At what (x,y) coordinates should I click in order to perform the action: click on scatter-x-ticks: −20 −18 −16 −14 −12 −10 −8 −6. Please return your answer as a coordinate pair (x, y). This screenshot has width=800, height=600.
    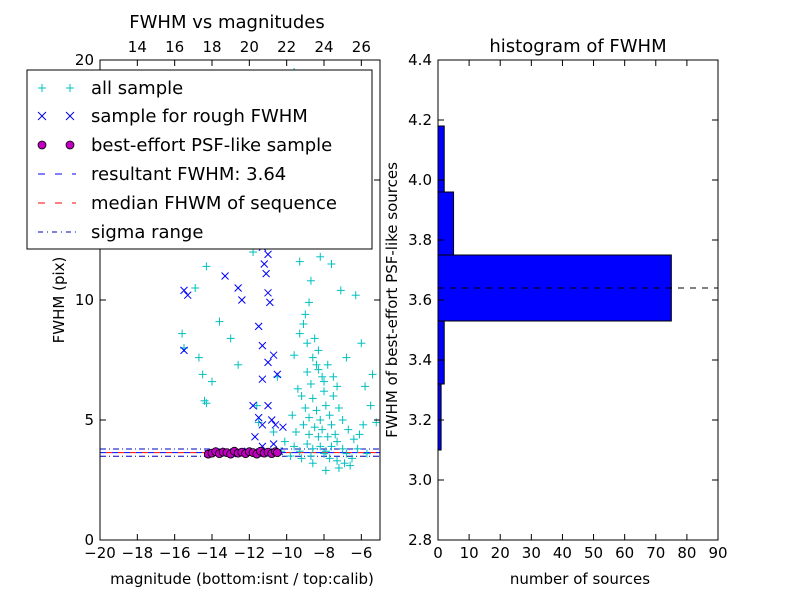
    Looking at the image, I should click on (228, 548).